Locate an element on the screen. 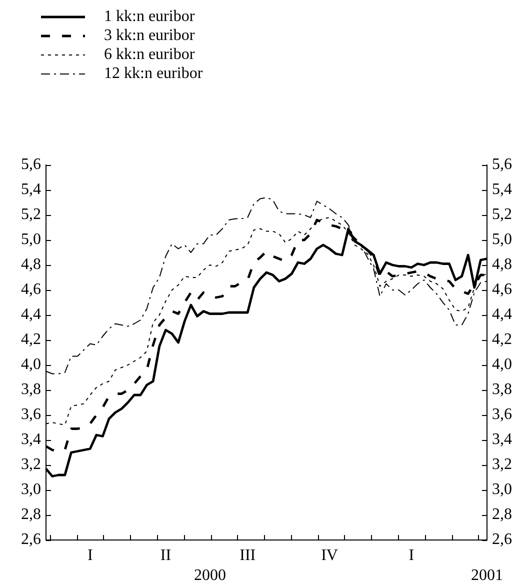  y2-tick-label: 5,6 is located at coordinates (502, 165).